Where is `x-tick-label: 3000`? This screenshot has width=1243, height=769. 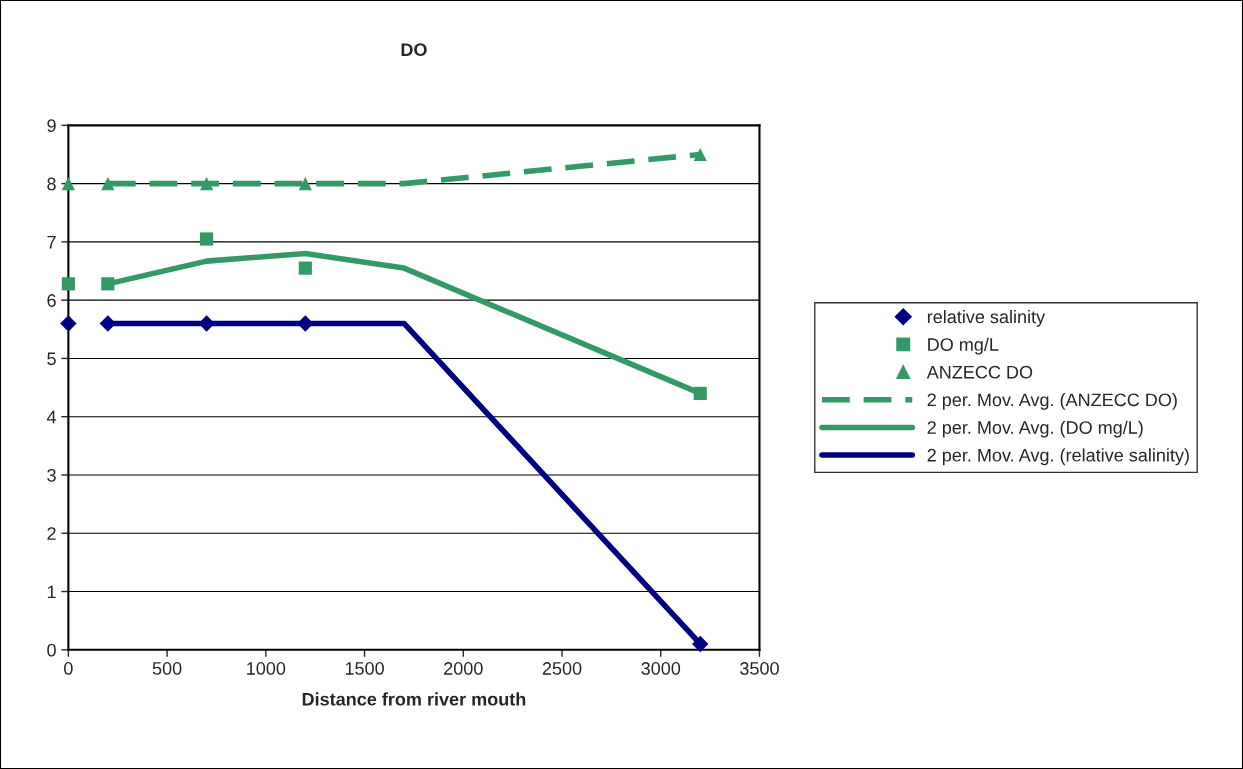
x-tick-label: 3000 is located at coordinates (661, 668).